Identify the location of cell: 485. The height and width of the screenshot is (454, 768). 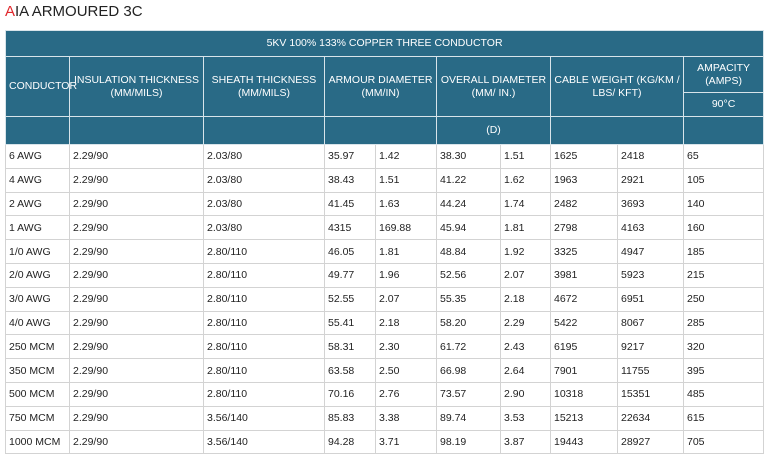
(723, 394).